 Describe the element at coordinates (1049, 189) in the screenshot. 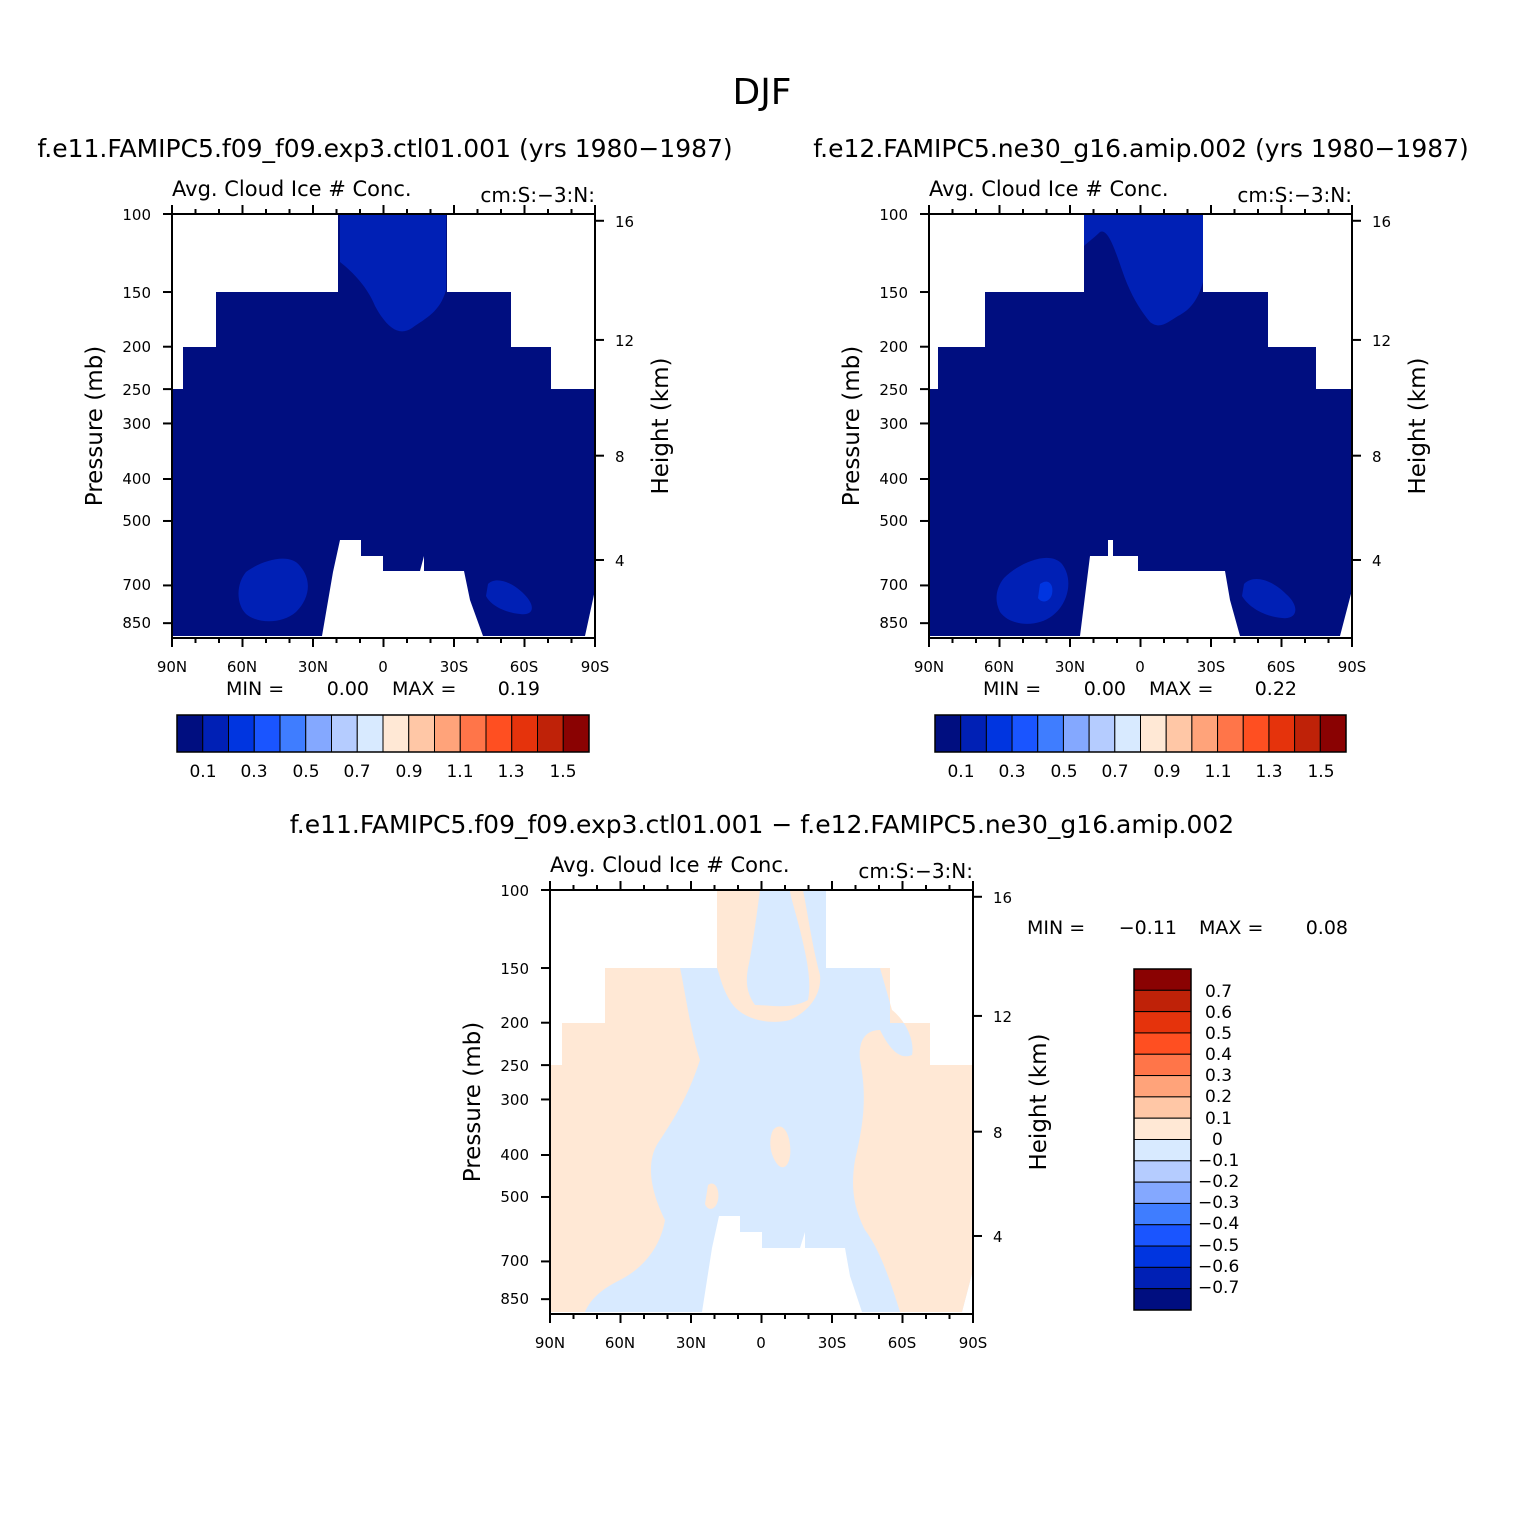

I see `panel-2-variable: Avg. Cloud Ice # Conc.` at that location.